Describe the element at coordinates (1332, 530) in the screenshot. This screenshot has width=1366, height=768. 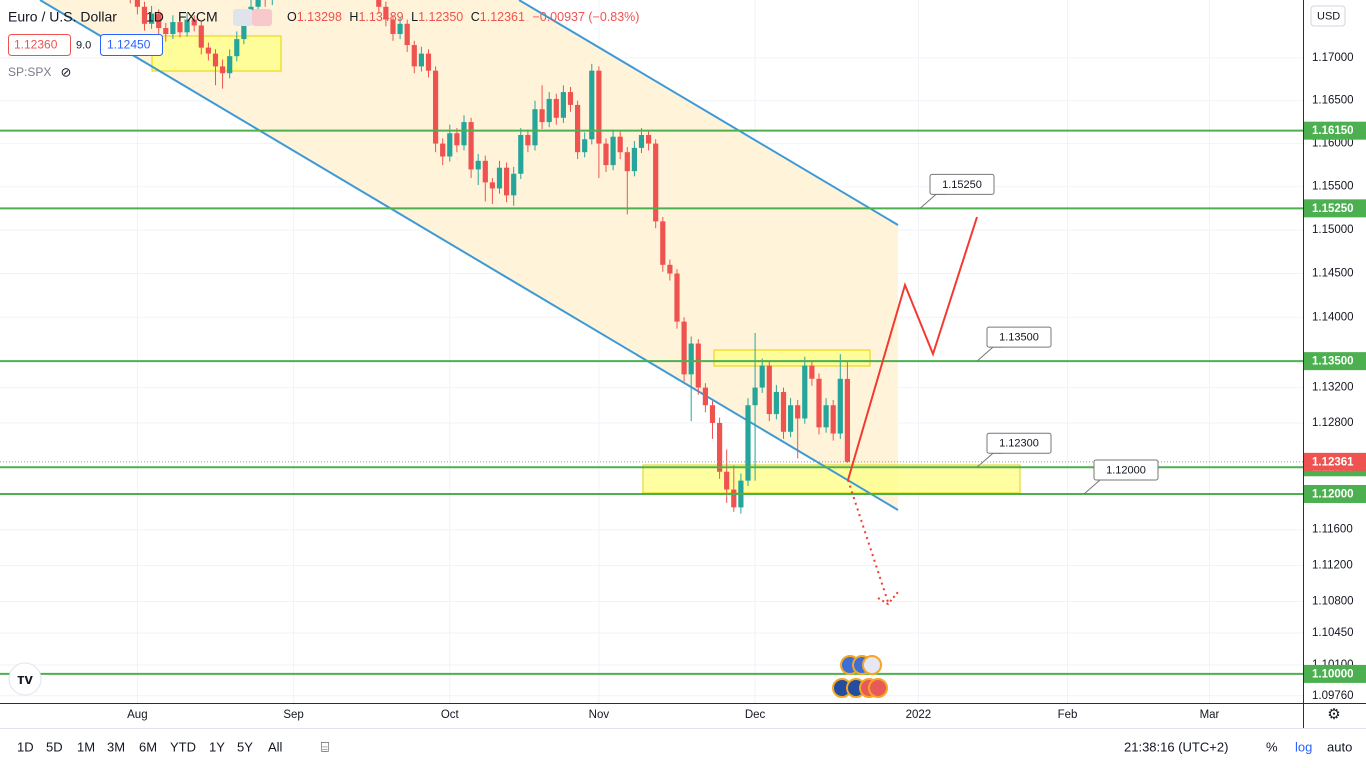
I see `y-tick-label: 1.11600` at that location.